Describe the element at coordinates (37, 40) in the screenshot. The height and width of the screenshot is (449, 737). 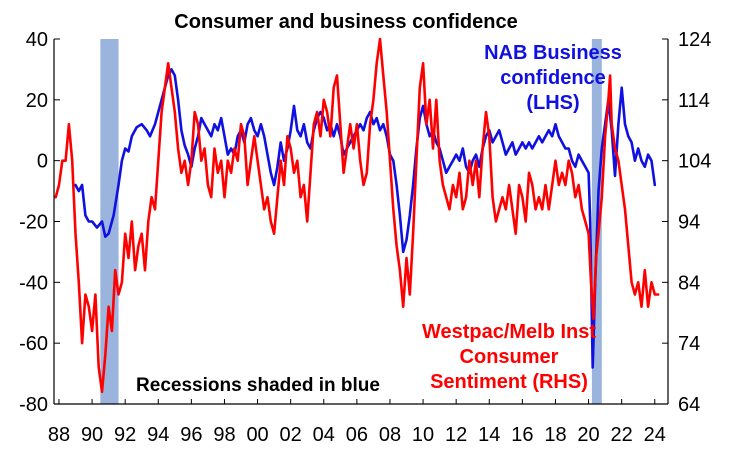
I see `left-tick-label: 40` at that location.